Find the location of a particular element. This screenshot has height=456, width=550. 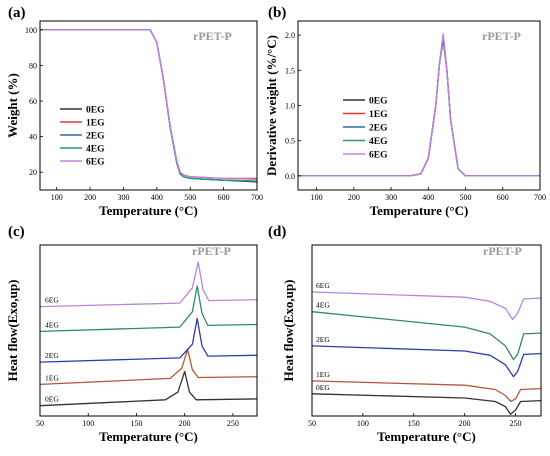

y-tick-label: 20 is located at coordinates (33, 172).